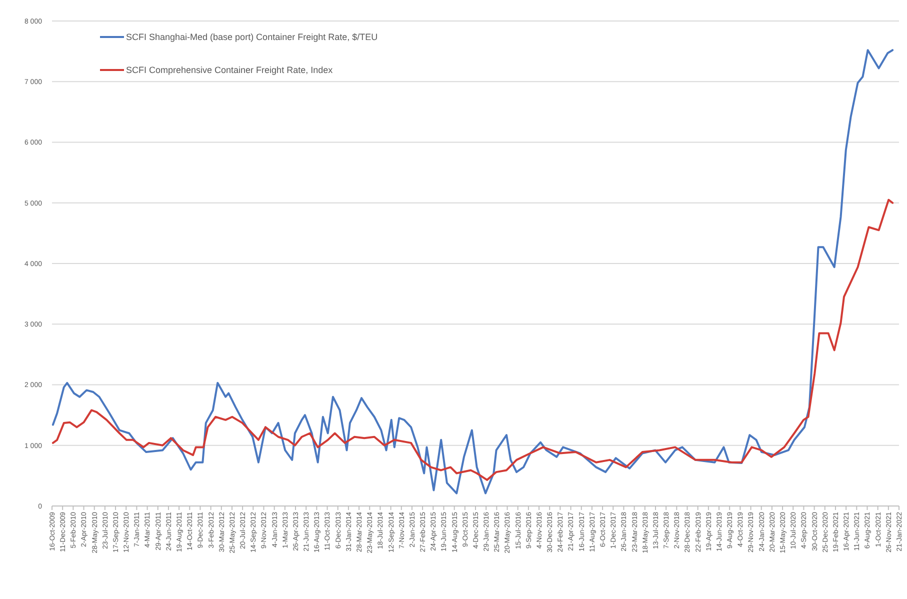 The image size is (907, 599). I want to click on legend-label: SCFI Comprehensive Container Freight Rate, Index, so click(230, 70).